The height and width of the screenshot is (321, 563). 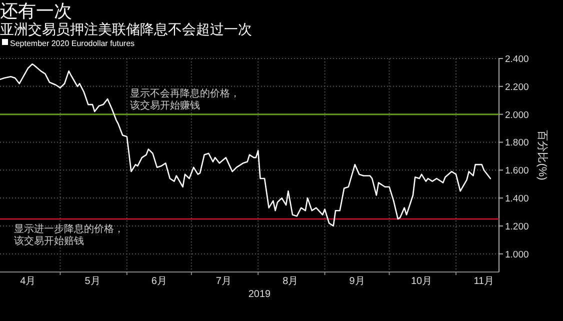 I want to click on ref-line-label: 显示进一步降息的价格，该交易开始赔钱, so click(x=69, y=234).